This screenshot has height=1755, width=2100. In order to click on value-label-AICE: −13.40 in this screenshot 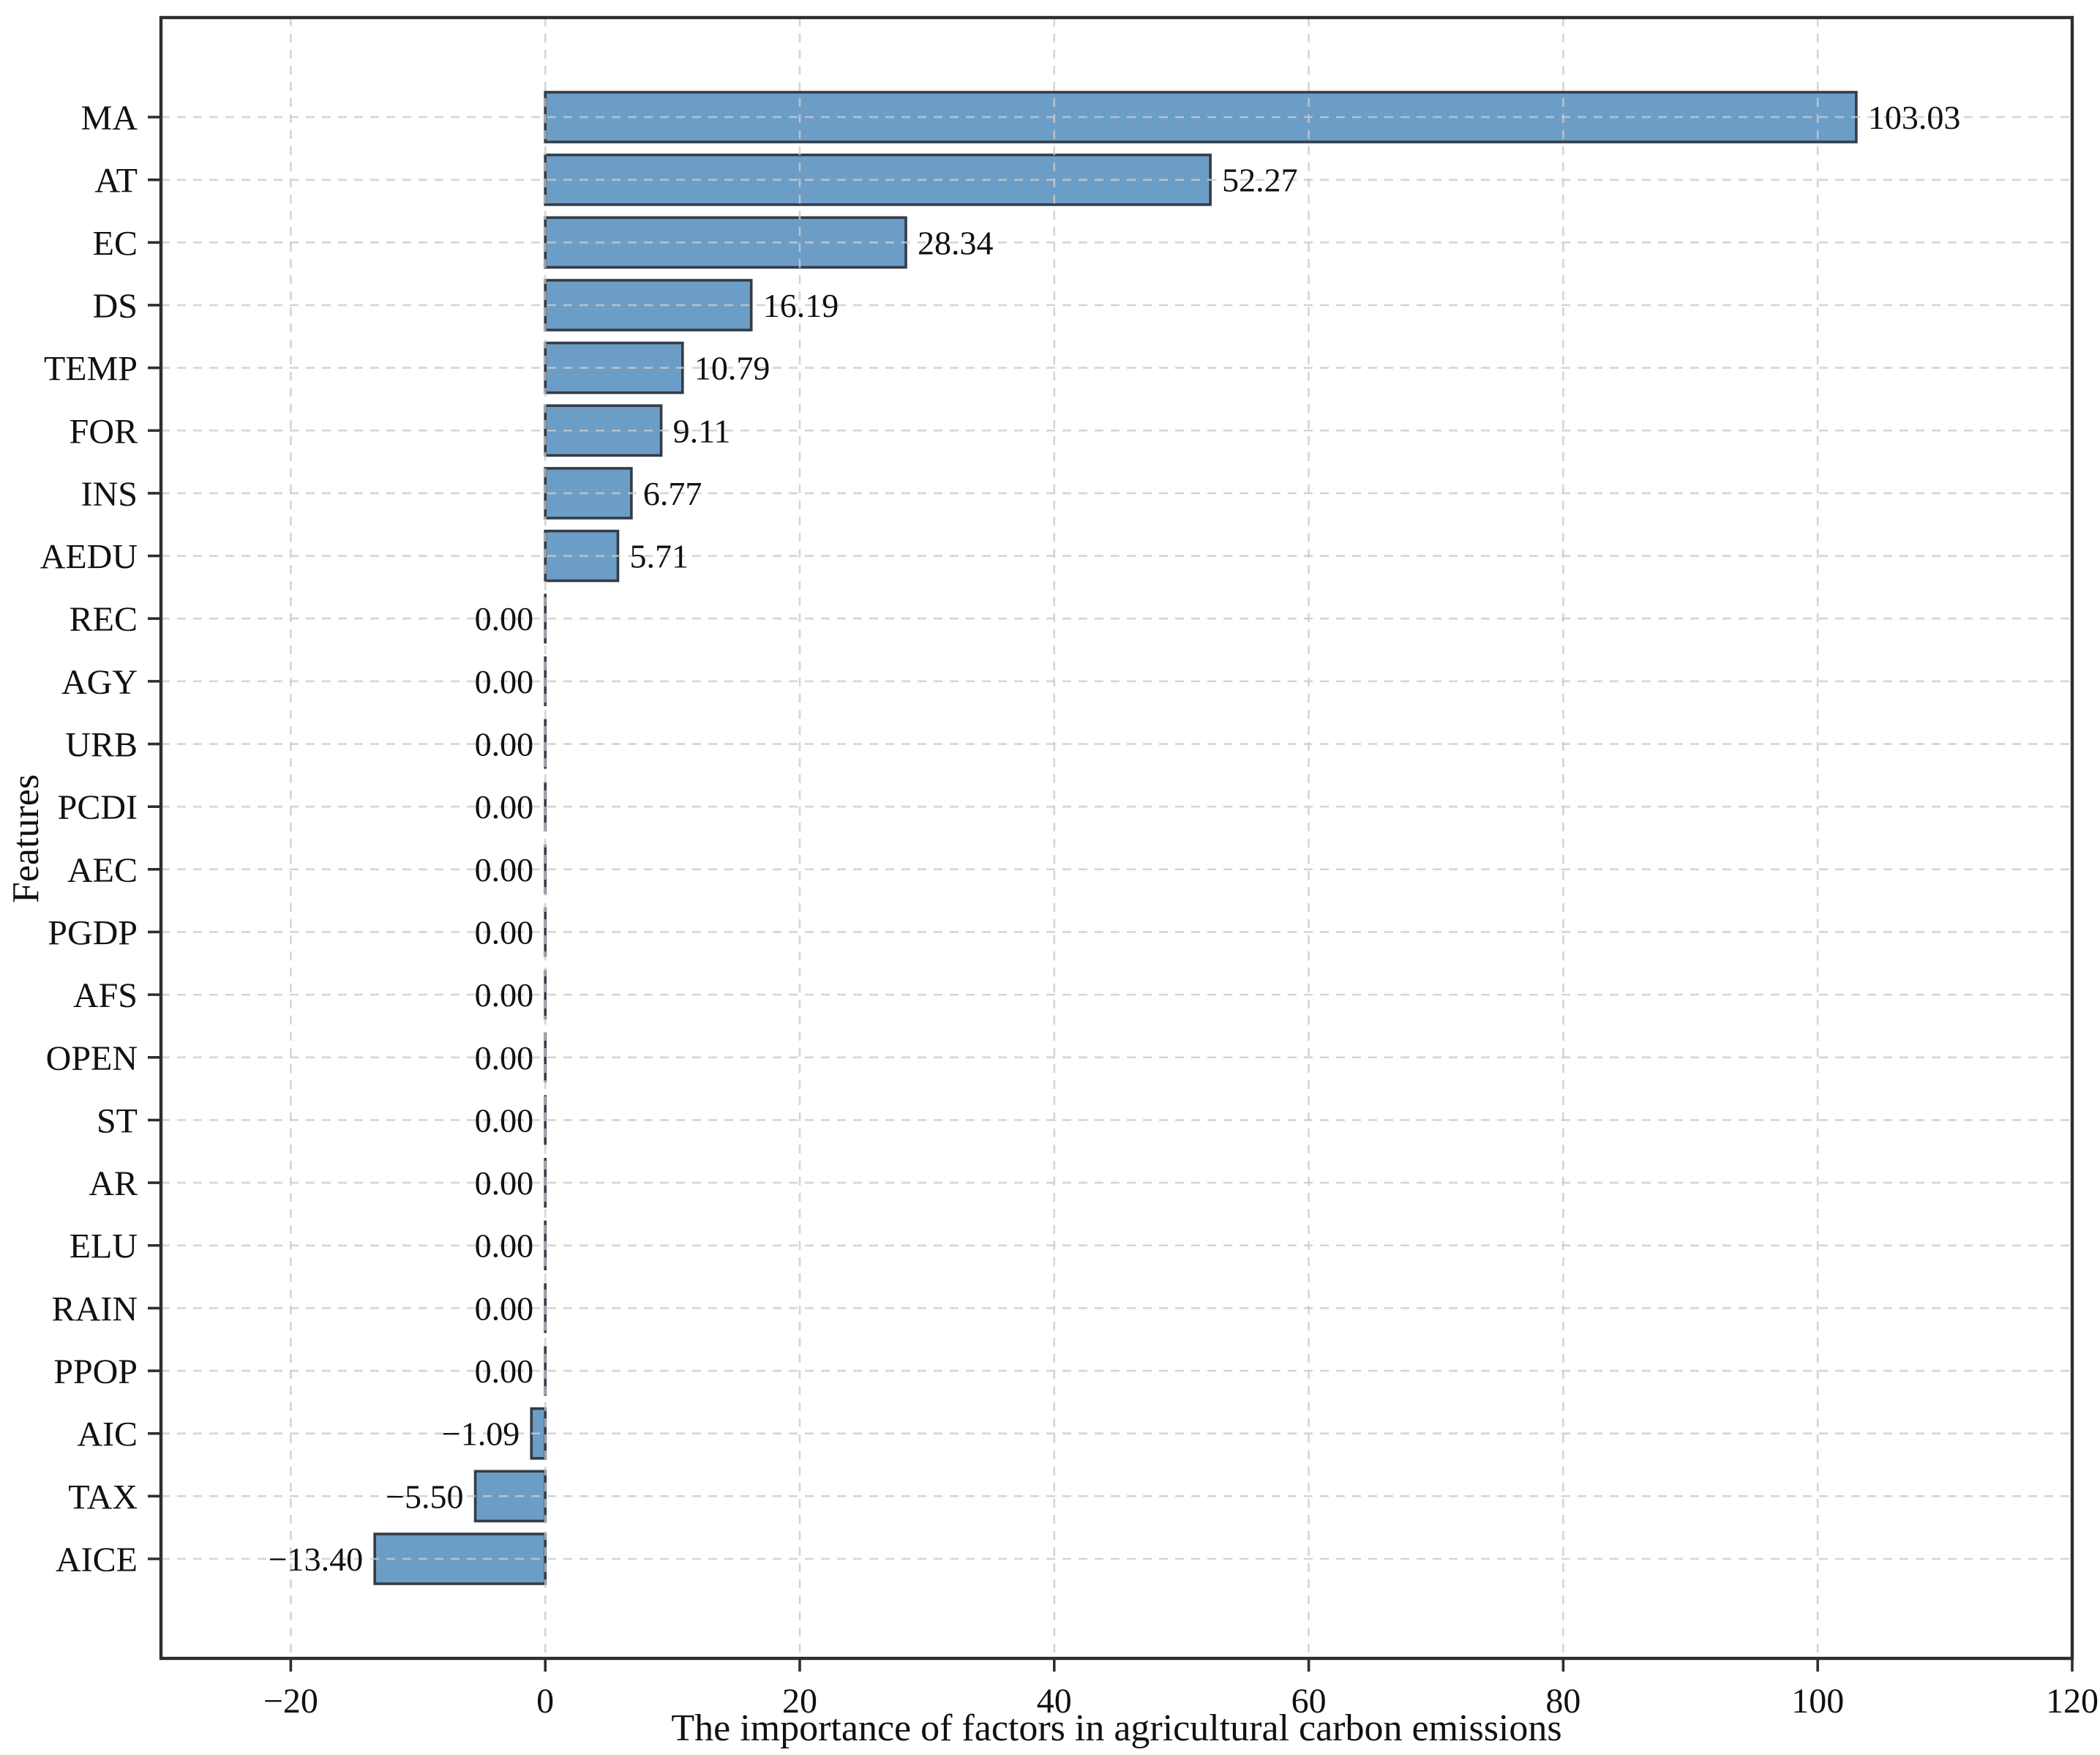, I will do `click(316, 1559)`.